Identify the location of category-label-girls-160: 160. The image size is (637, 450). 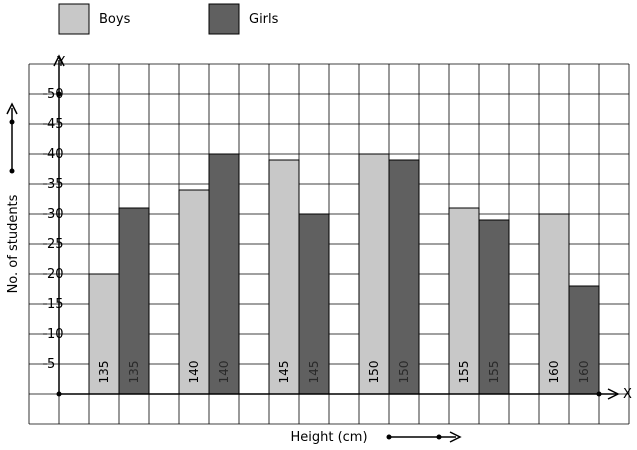
(584, 372).